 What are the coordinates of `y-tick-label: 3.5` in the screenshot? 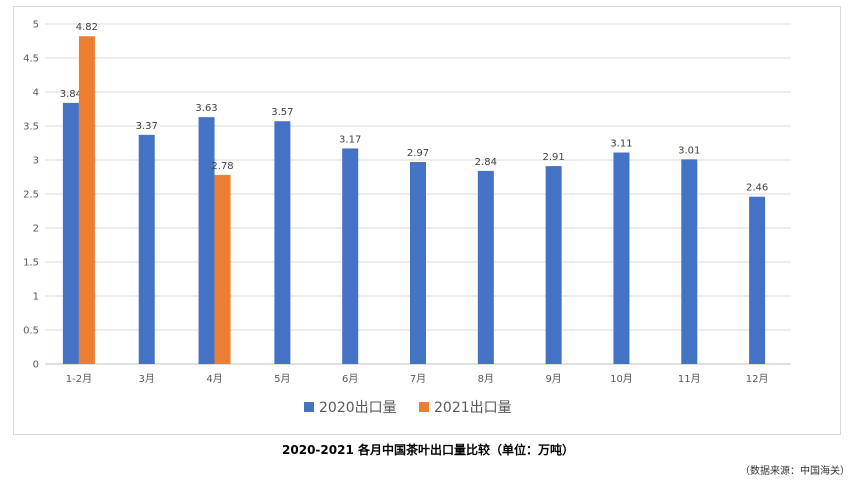 It's located at (31, 127).